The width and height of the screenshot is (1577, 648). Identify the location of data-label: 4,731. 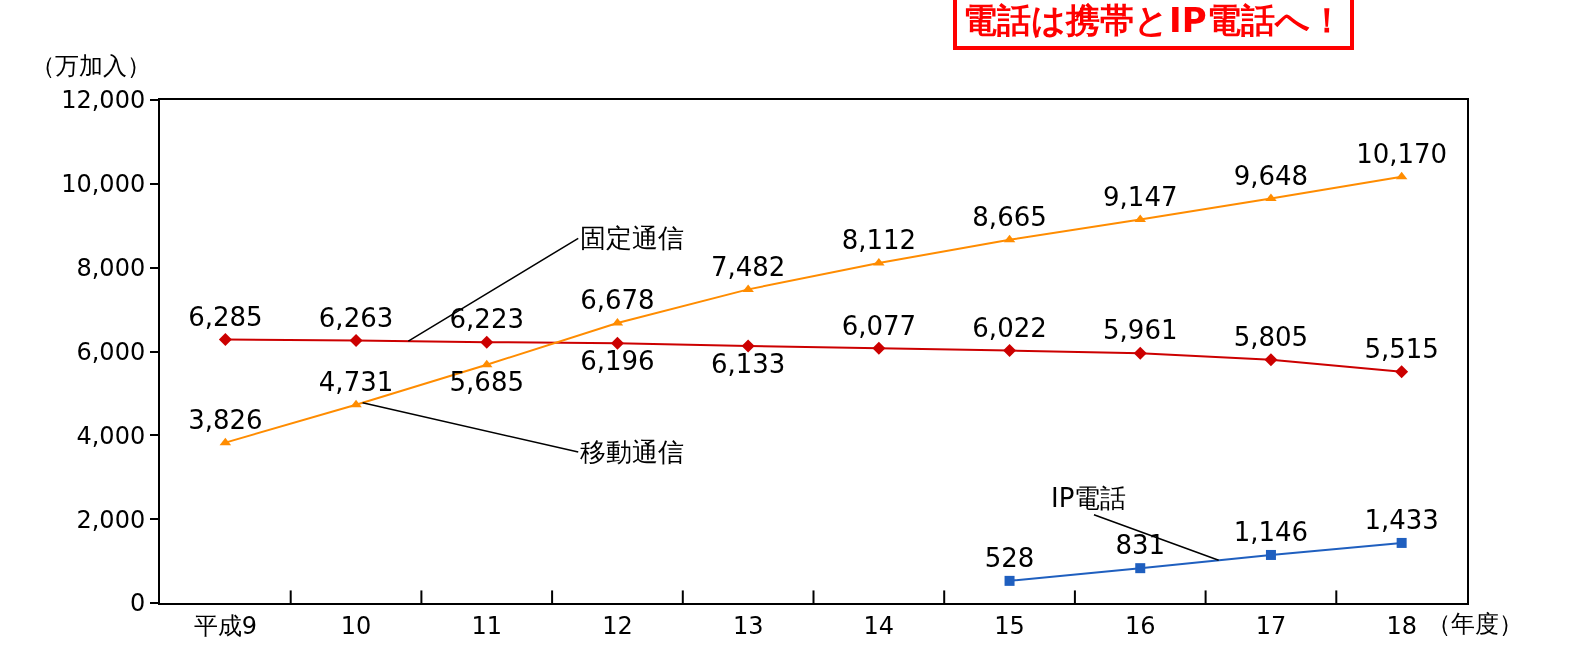
(356, 381).